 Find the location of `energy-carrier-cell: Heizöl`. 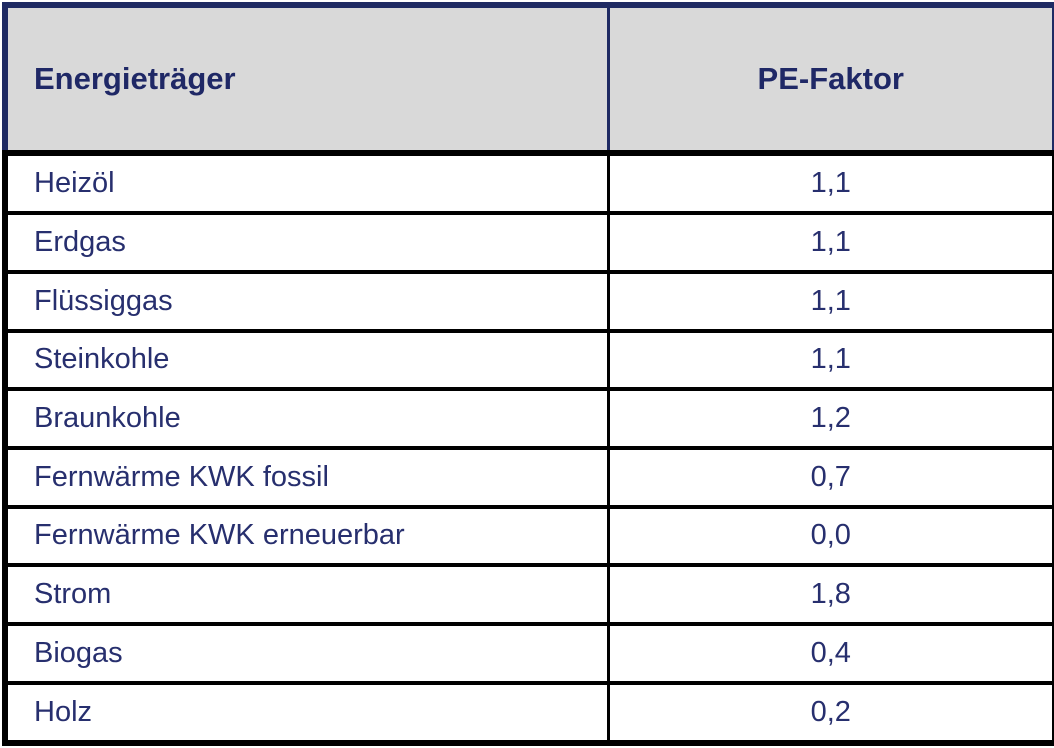

energy-carrier-cell: Heizöl is located at coordinates (306, 183).